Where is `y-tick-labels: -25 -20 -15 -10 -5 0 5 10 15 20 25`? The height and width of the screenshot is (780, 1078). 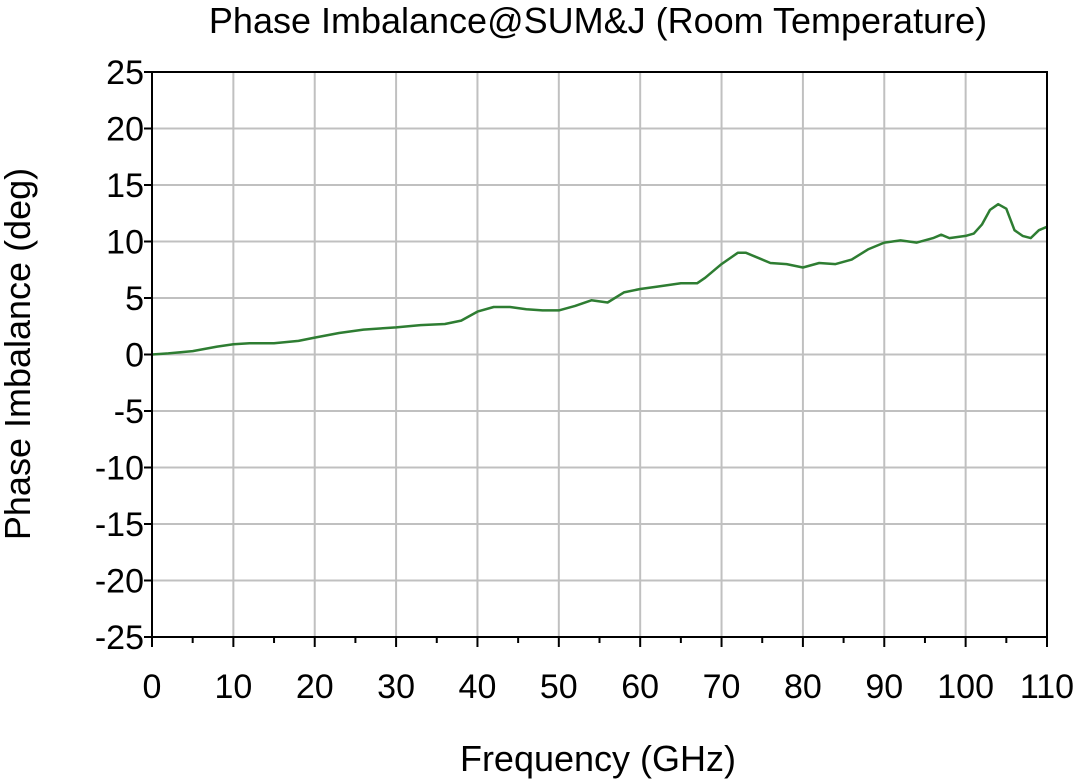
y-tick-labels: -25 -20 -15 -10 -5 0 5 10 15 20 25 is located at coordinates (119, 355).